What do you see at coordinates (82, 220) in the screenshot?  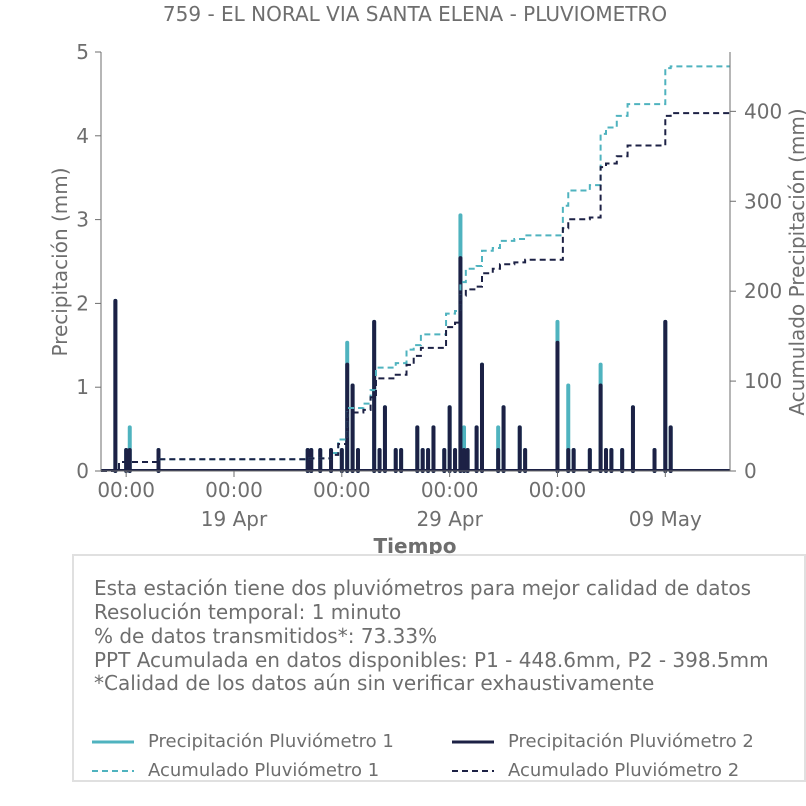 I see `y-tick-label: 3` at bounding box center [82, 220].